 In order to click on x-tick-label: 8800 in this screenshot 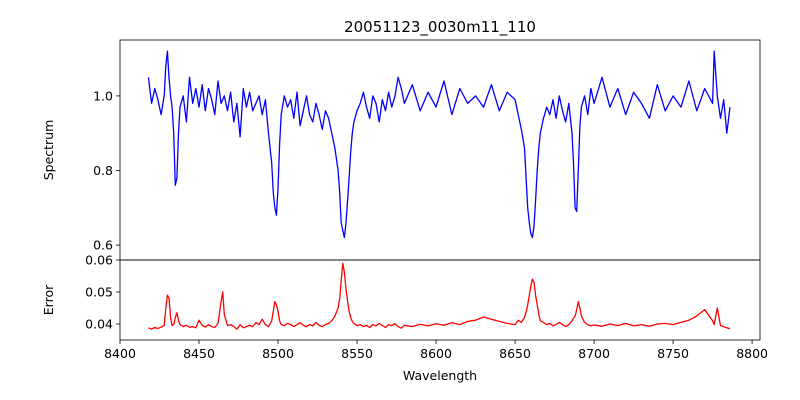, I will do `click(752, 353)`.